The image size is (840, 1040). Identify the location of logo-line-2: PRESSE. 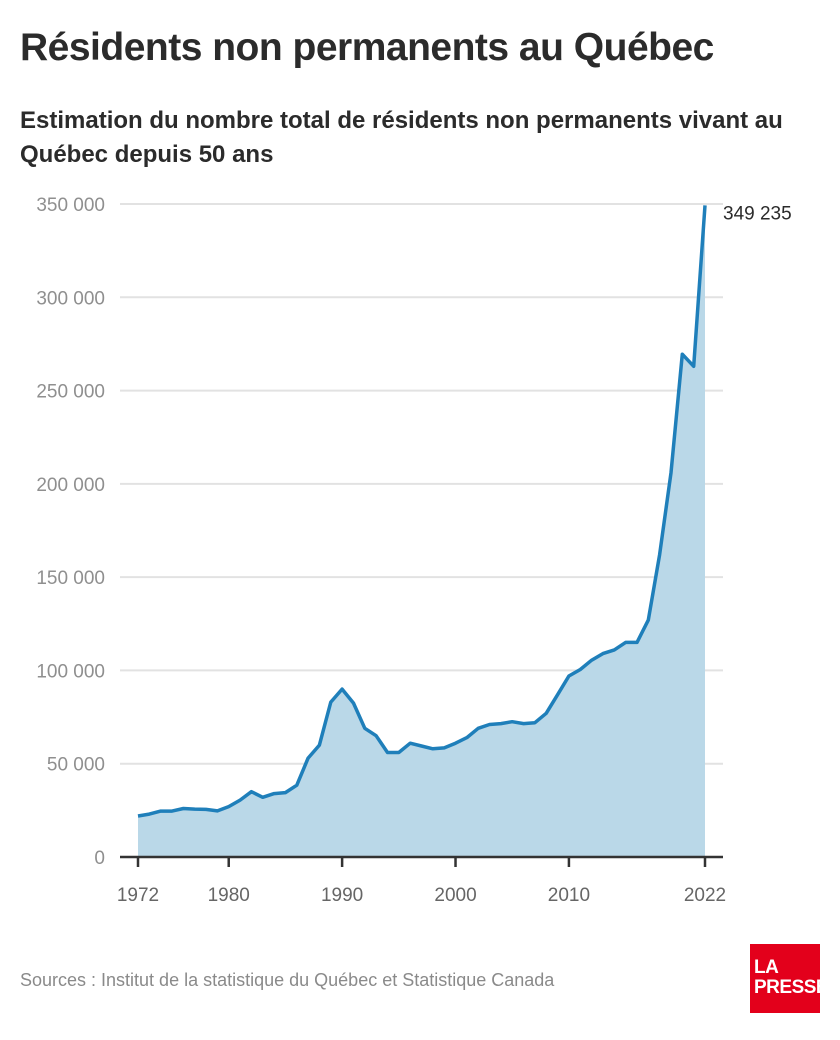
(791, 987).